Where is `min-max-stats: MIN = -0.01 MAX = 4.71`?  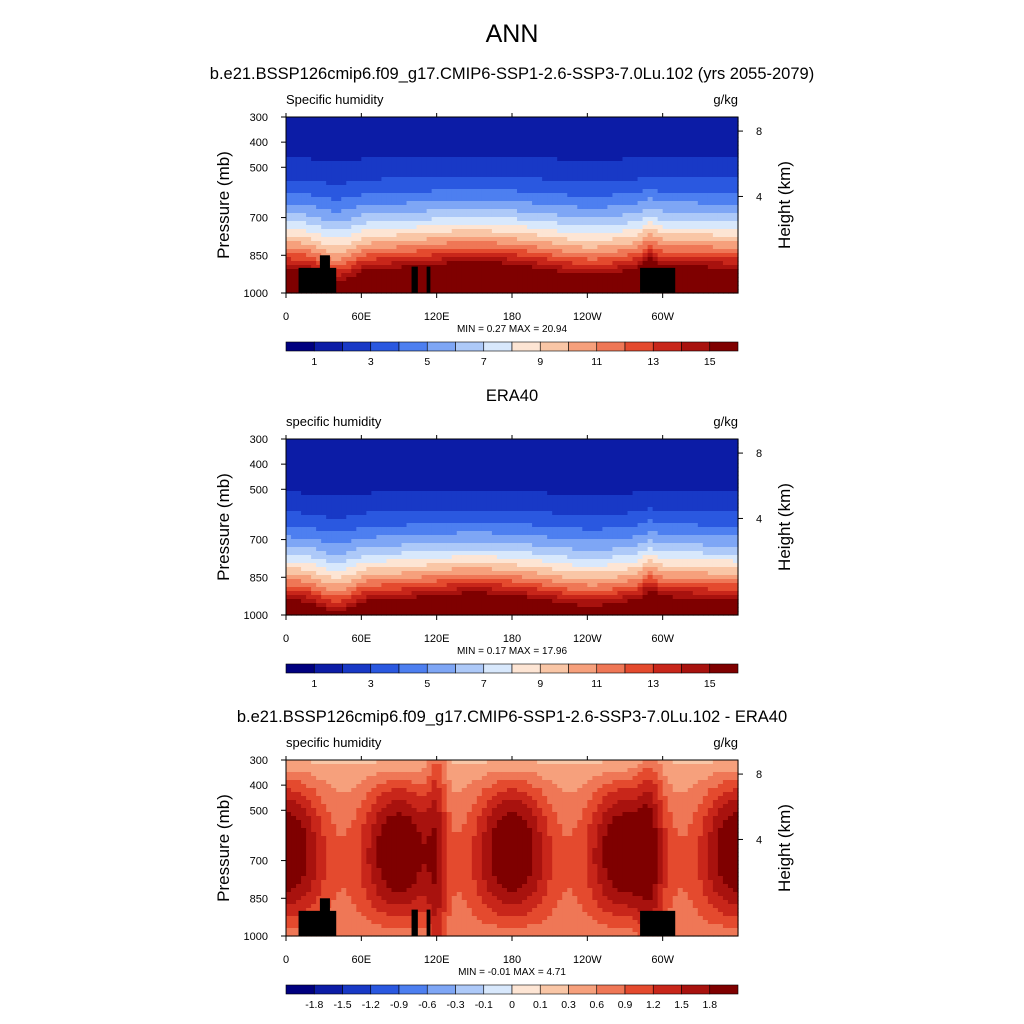 min-max-stats: MIN = -0.01 MAX = 4.71 is located at coordinates (512, 972).